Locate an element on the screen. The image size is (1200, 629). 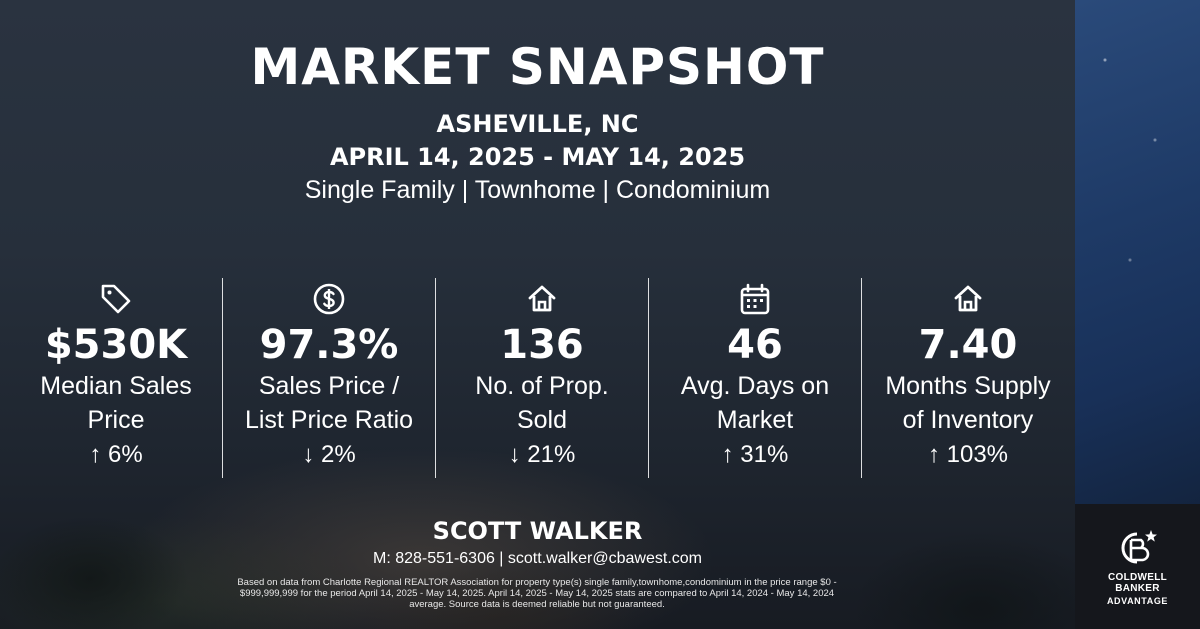
stat-value: 97.3% is located at coordinates (329, 345).